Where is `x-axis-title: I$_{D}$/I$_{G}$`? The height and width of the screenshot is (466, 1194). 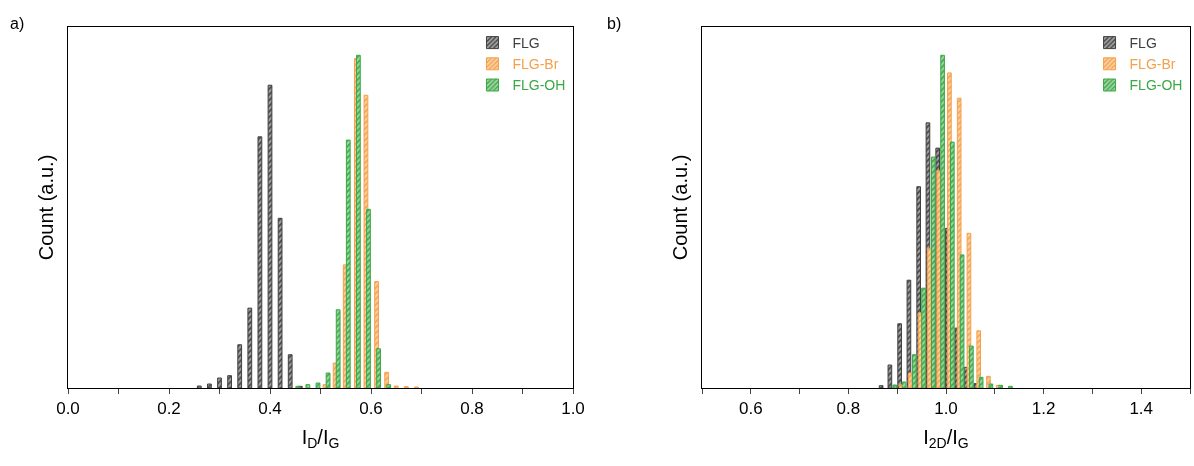
x-axis-title: I$_{D}$/I$_{G}$ is located at coordinates (320, 438).